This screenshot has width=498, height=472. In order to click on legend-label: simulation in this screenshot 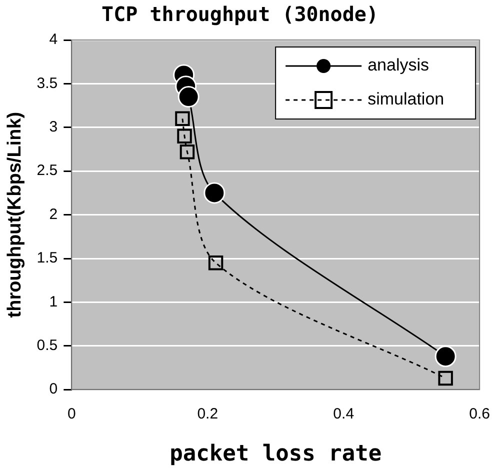, I will do `click(406, 99)`.